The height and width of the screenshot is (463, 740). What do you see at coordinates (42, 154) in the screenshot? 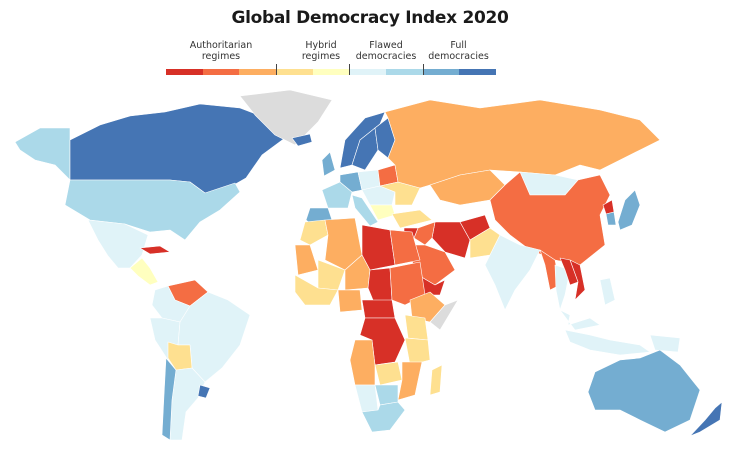
I see `country-alaska` at bounding box center [42, 154].